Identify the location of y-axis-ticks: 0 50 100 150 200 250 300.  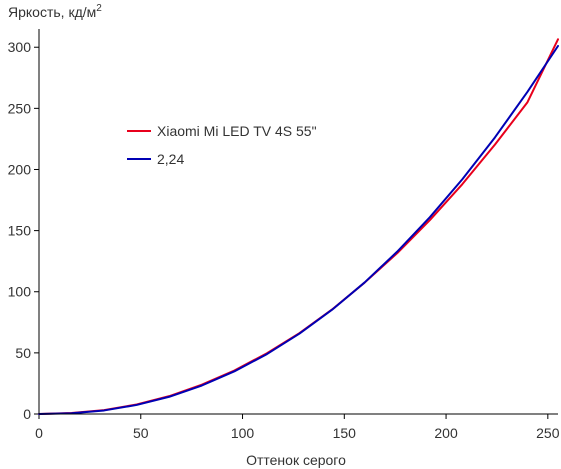
(23, 230).